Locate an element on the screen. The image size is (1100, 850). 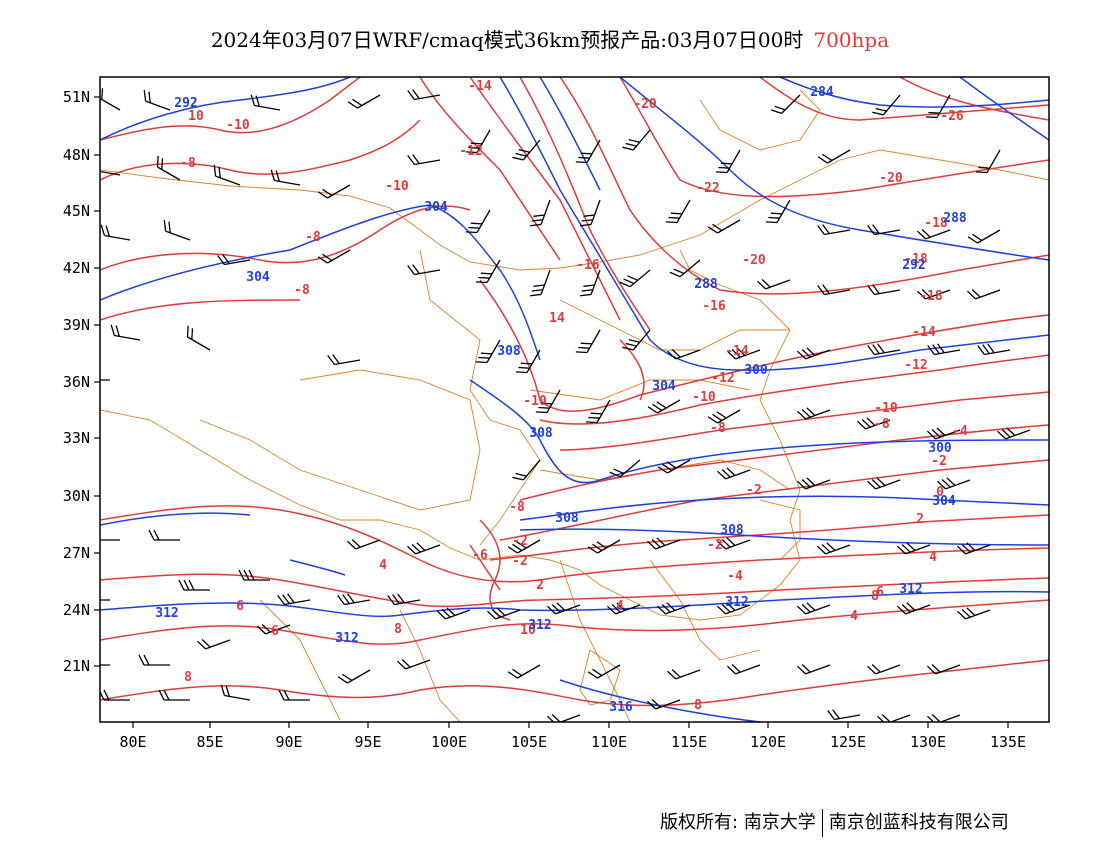
lat-tick-label: 48N is located at coordinates (76, 155).